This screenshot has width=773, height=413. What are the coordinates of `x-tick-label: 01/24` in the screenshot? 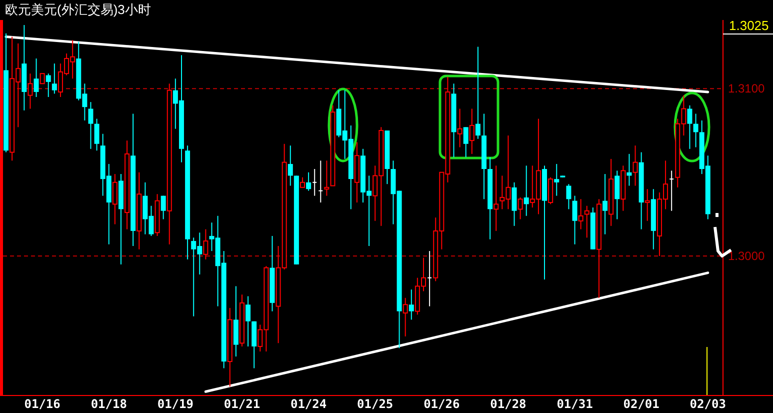 It's located at (308, 404).